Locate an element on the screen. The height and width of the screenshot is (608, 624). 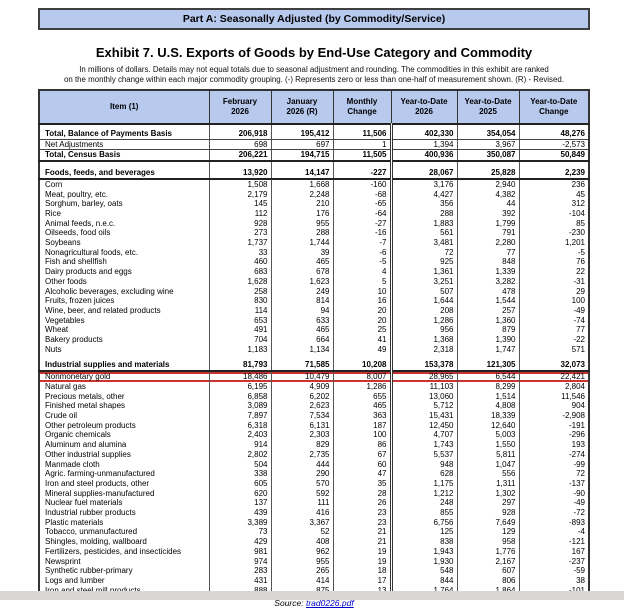
value-cell: 86 is located at coordinates (361, 445).